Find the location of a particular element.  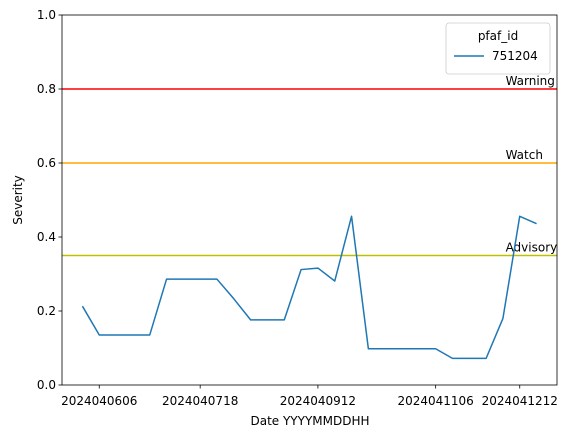

y-axis: 0.0 0.2 0.4 0.6 0.8 1.0 is located at coordinates (49, 200).